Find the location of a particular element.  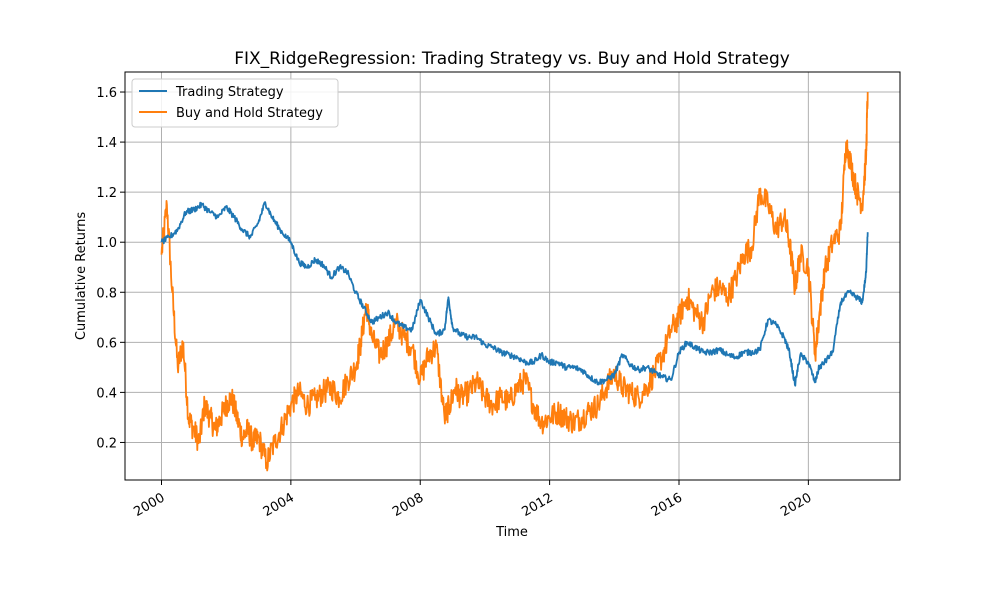

y-tick-label: 1.0 is located at coordinates (106, 243).